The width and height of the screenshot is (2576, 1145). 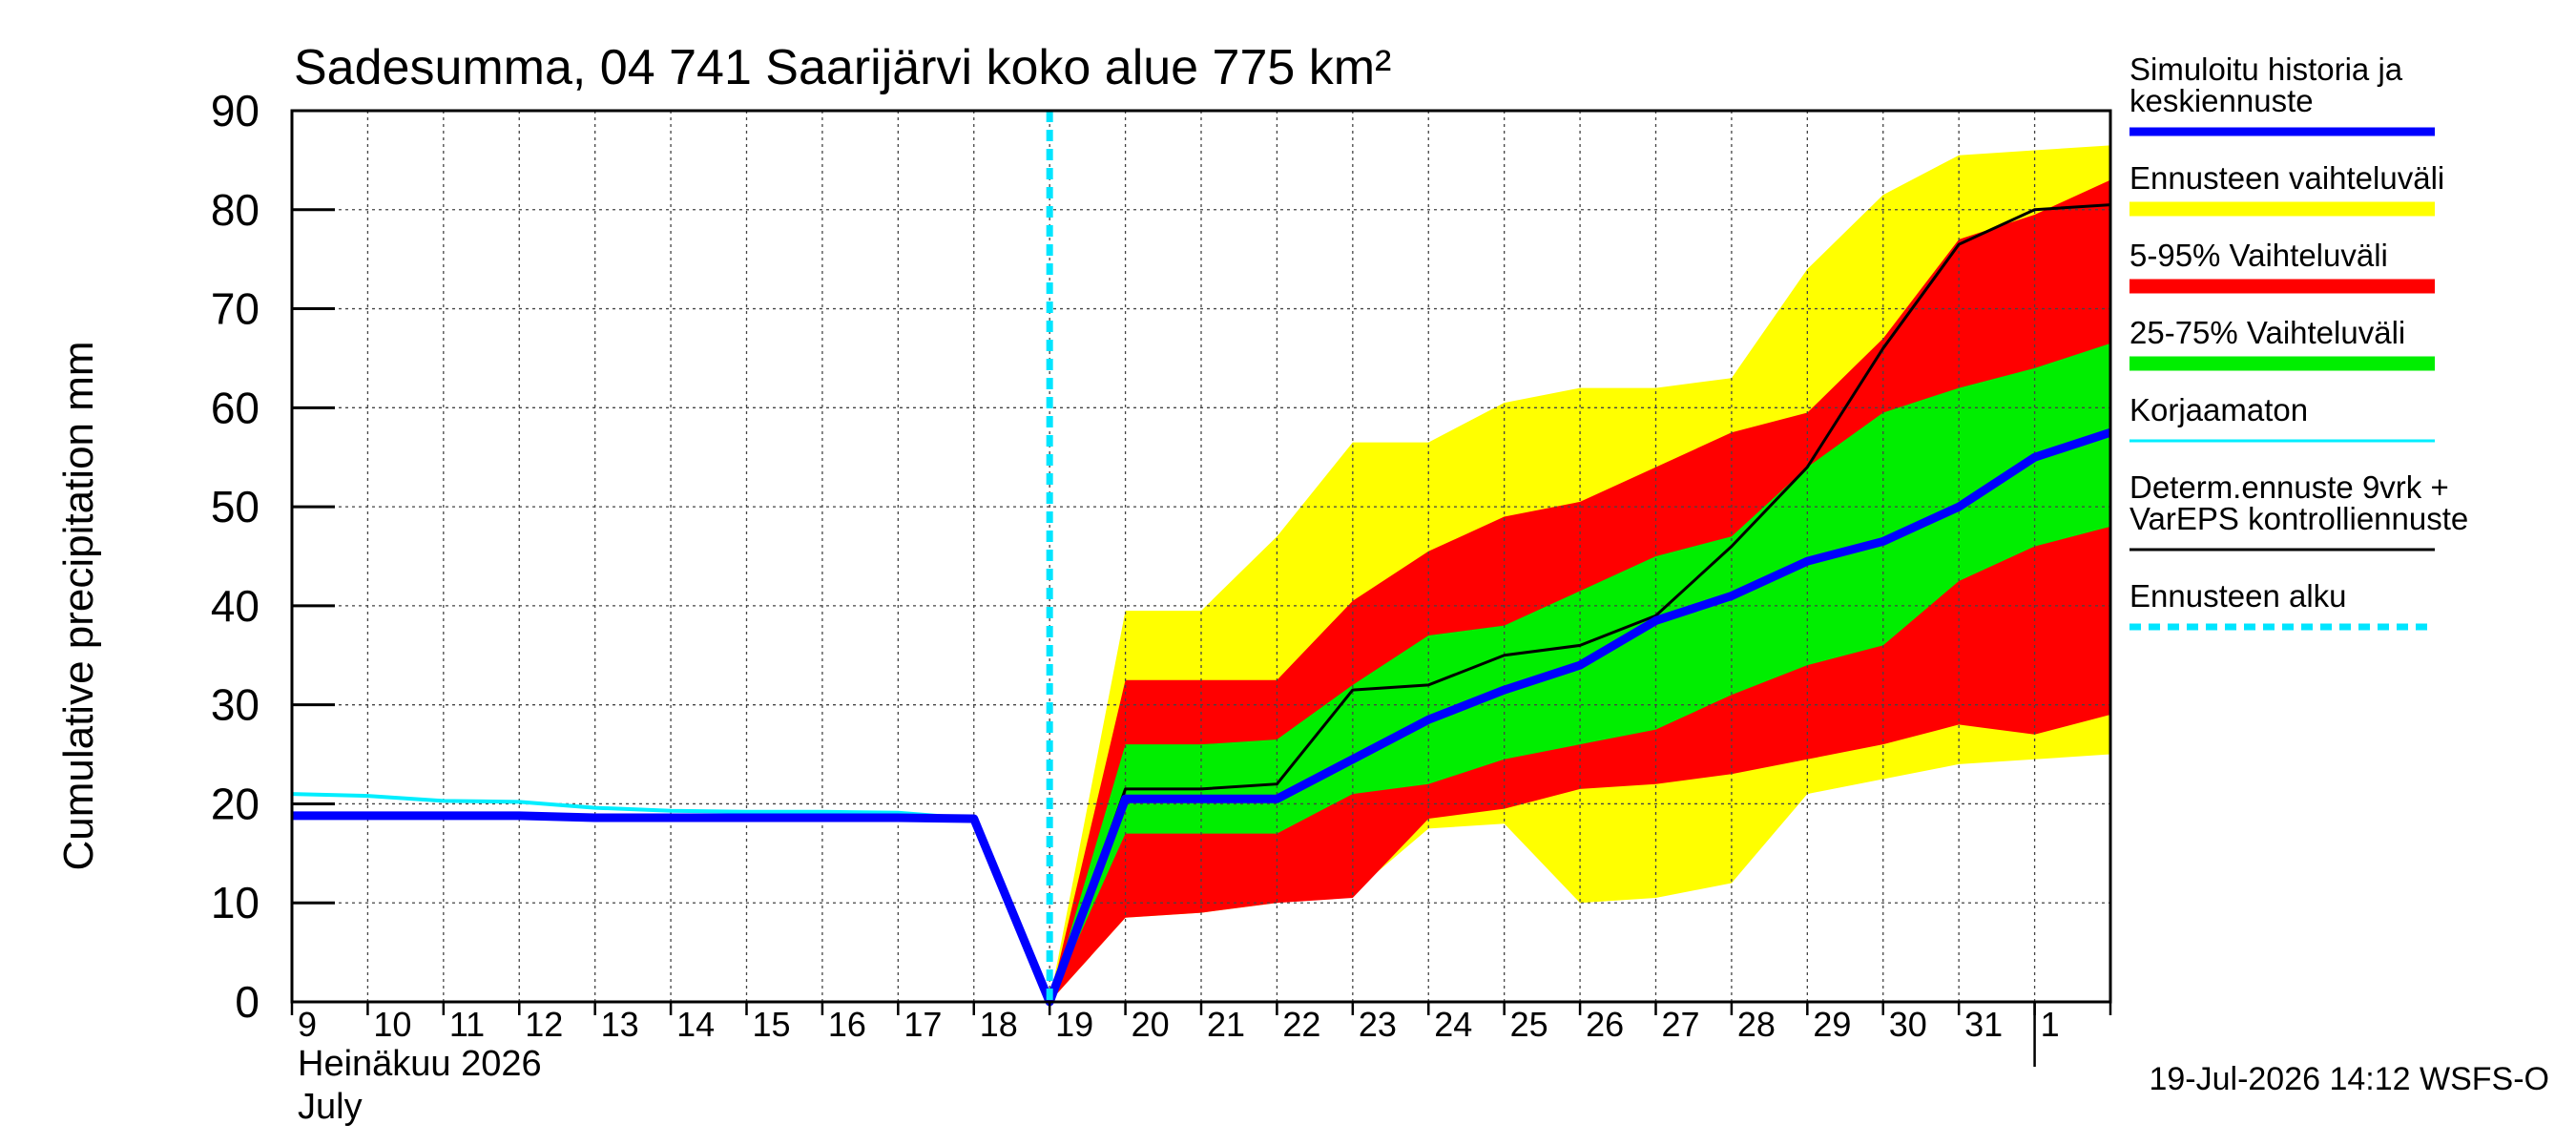 I want to click on y-tick-label: 80, so click(x=235, y=210).